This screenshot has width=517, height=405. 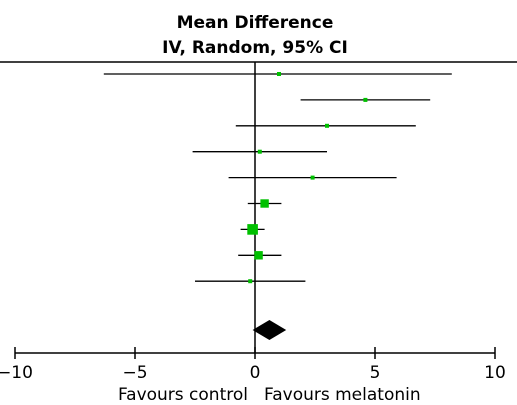 I want to click on favours-right-label: Favours melatonin, so click(x=342, y=395).